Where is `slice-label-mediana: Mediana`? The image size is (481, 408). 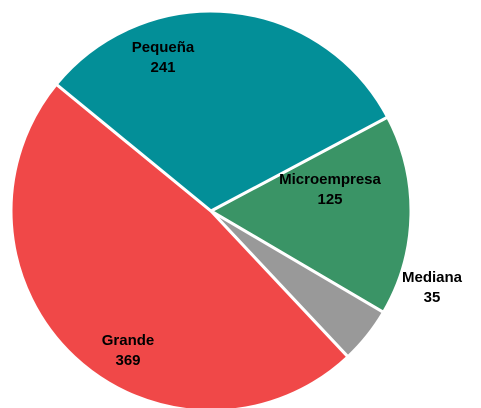 slice-label-mediana: Mediana is located at coordinates (432, 277).